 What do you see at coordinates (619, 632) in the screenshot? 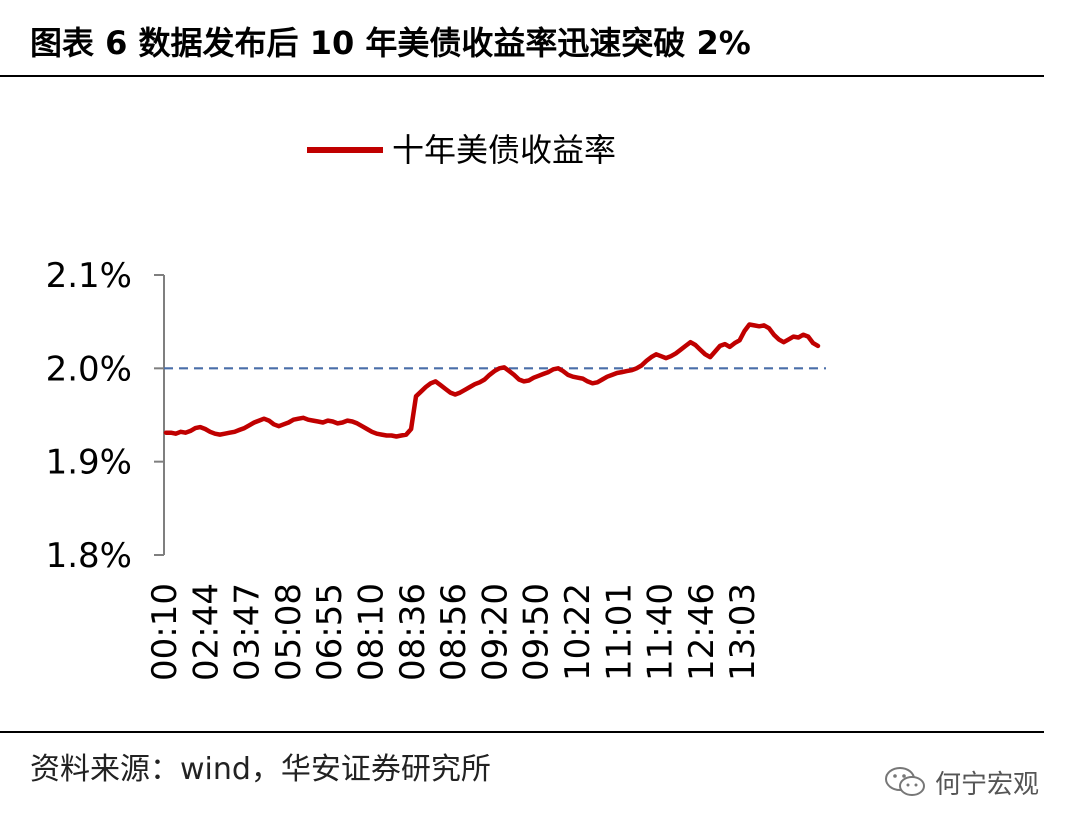
I see `x-tick-label: 11:01` at bounding box center [619, 632].